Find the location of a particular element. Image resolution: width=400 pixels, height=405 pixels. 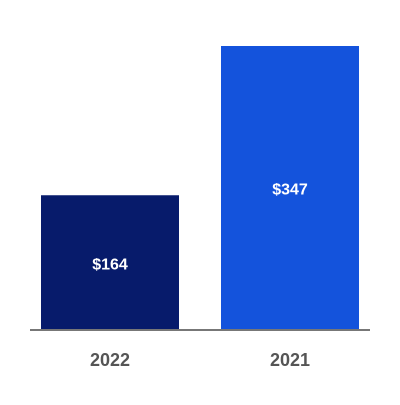

value-label: $347 is located at coordinates (290, 190).